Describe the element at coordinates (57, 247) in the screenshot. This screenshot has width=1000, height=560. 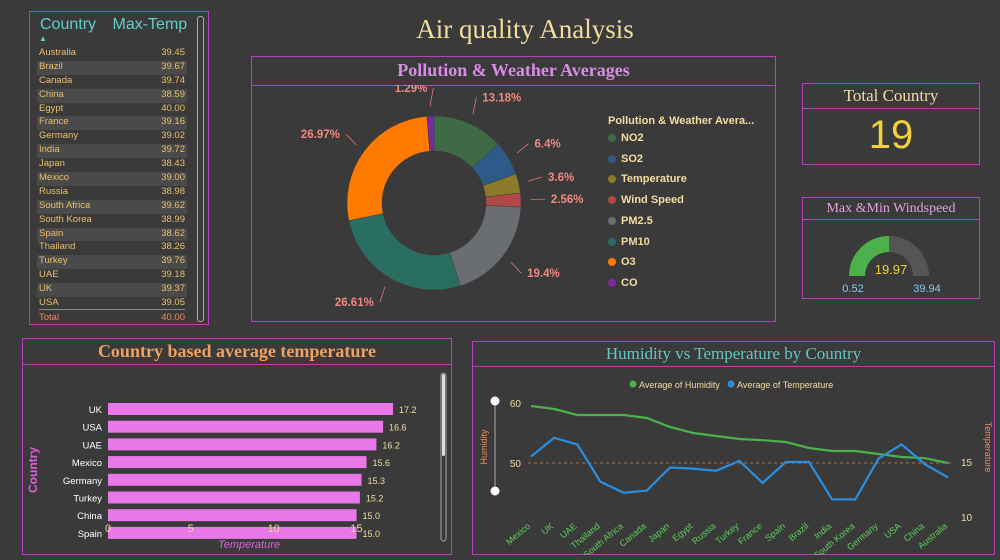
I see `row-country: Thailand` at that location.